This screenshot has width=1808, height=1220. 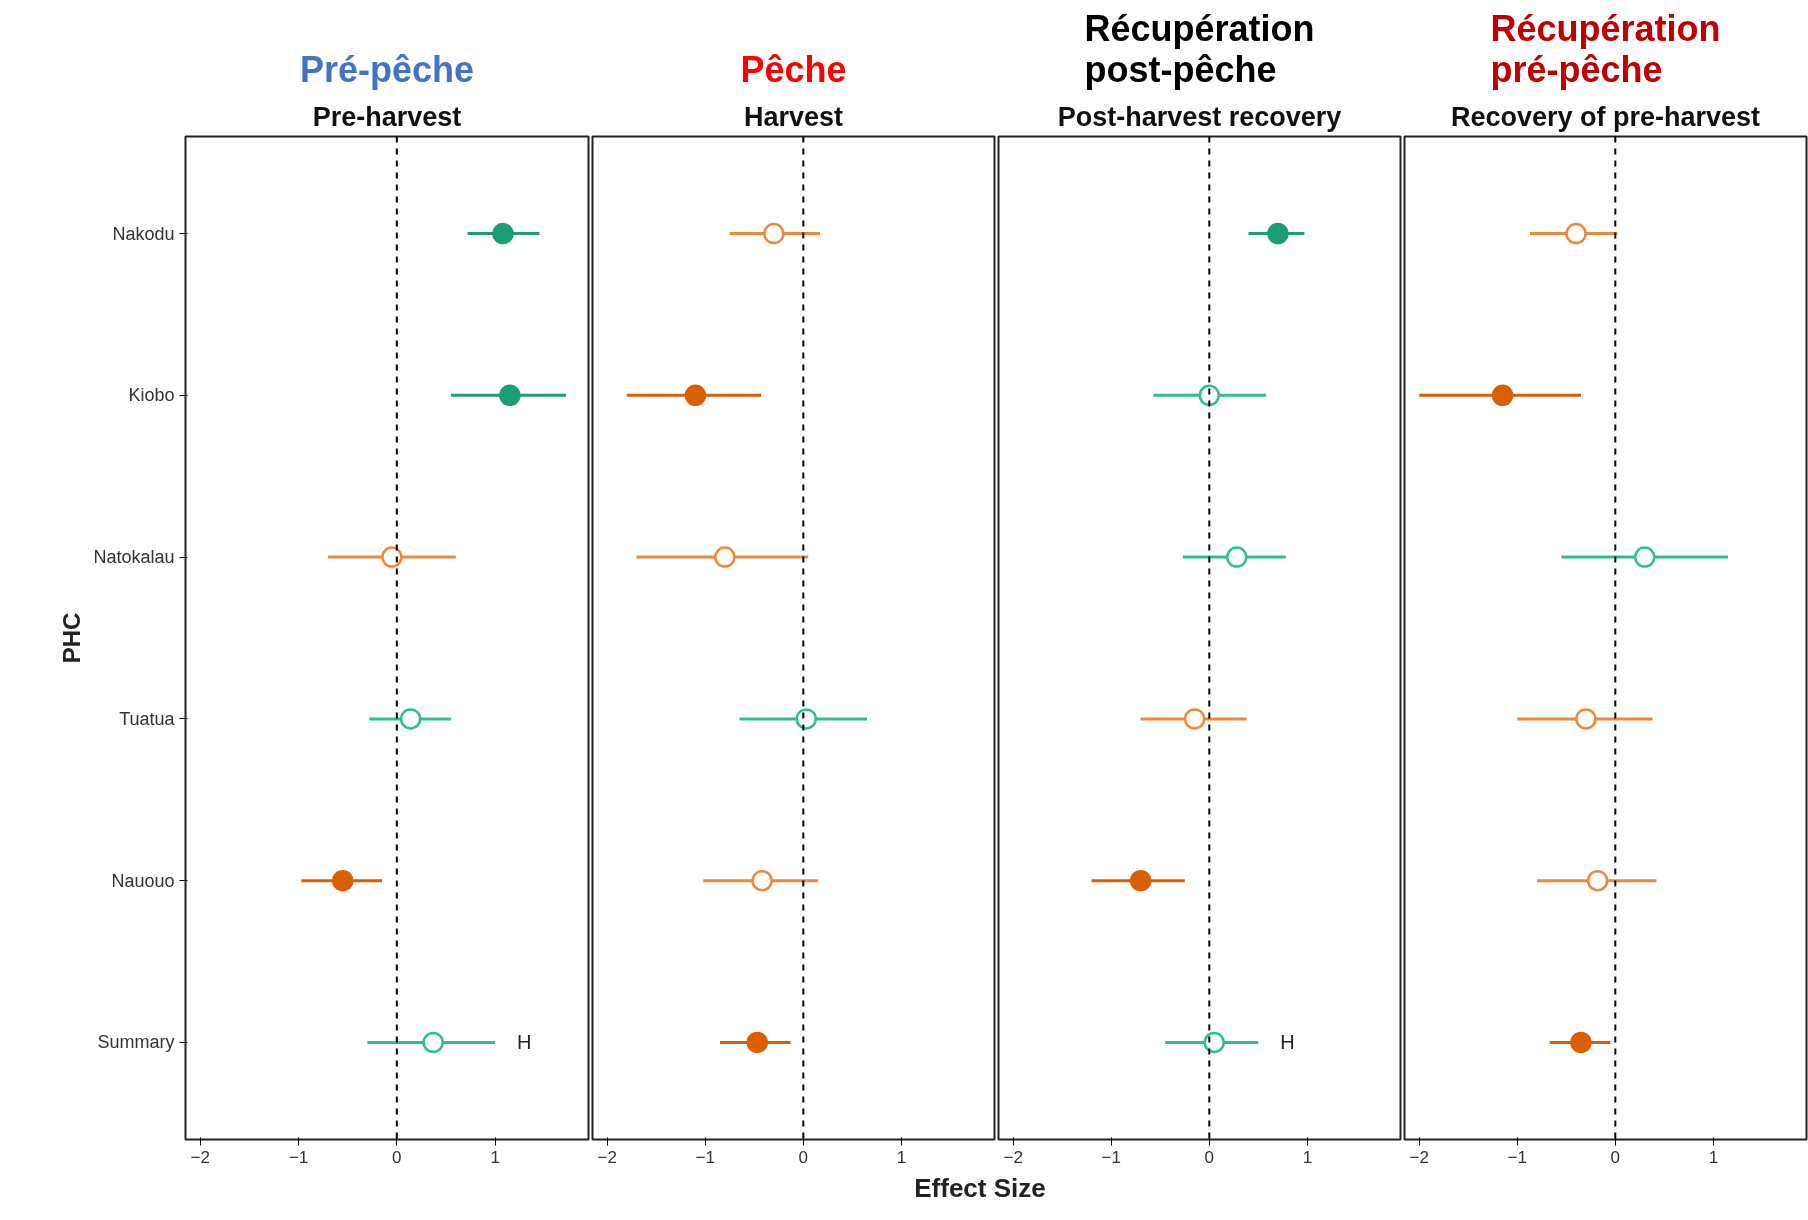 I want to click on chart-subtitle: Pre-harvest, so click(x=387, y=116).